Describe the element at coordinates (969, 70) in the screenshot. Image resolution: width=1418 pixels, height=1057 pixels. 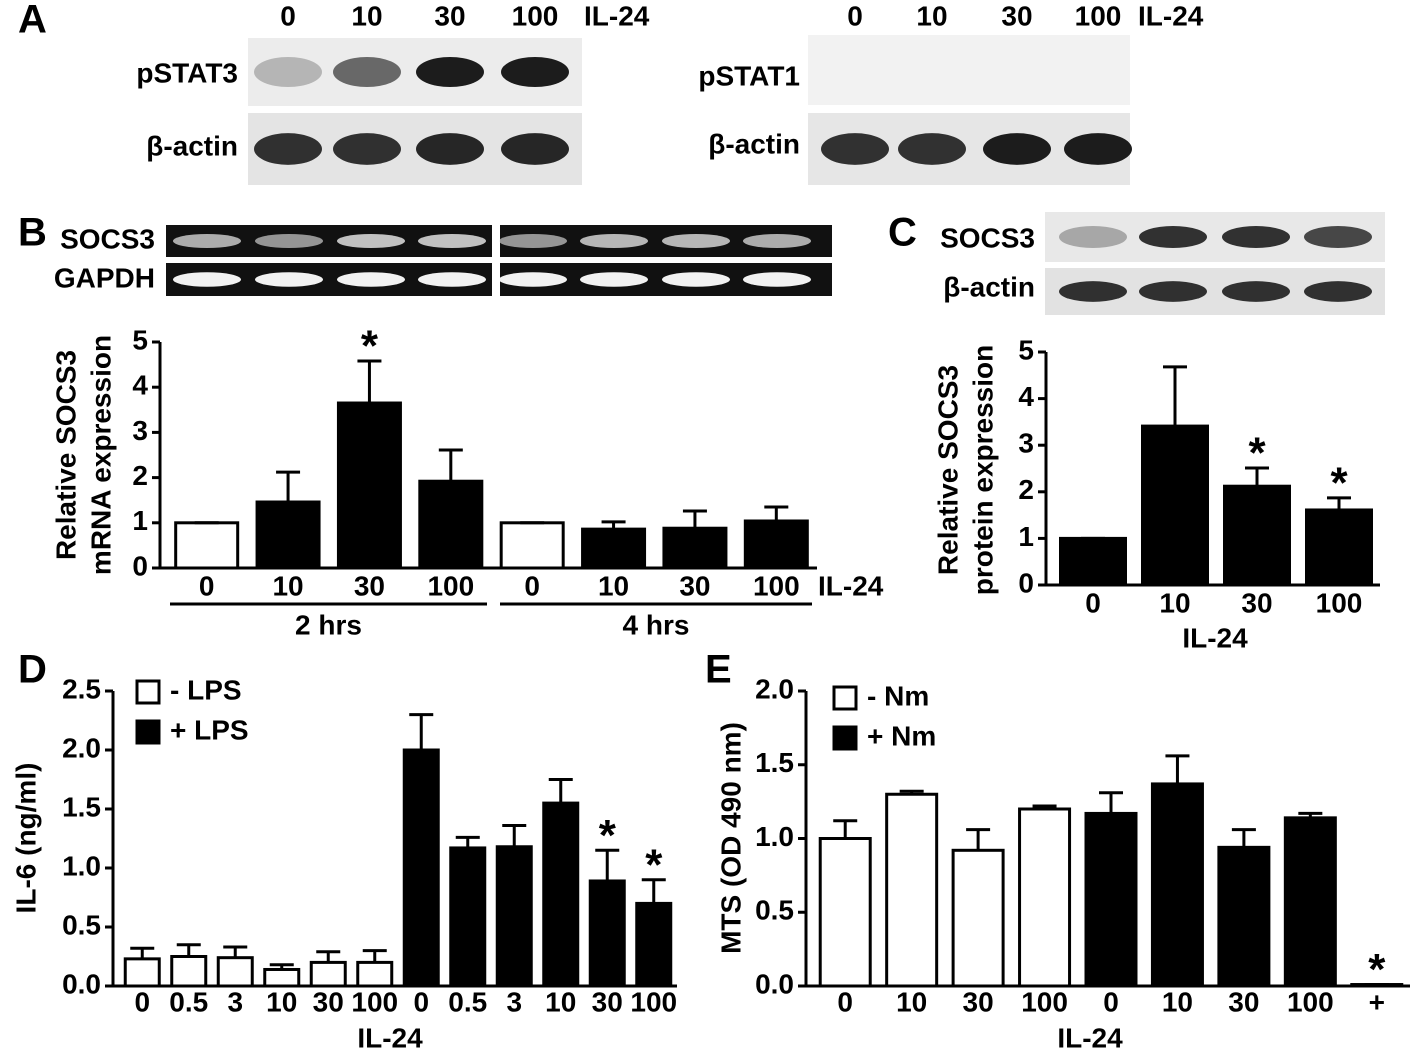
I see `blot-strip` at that location.